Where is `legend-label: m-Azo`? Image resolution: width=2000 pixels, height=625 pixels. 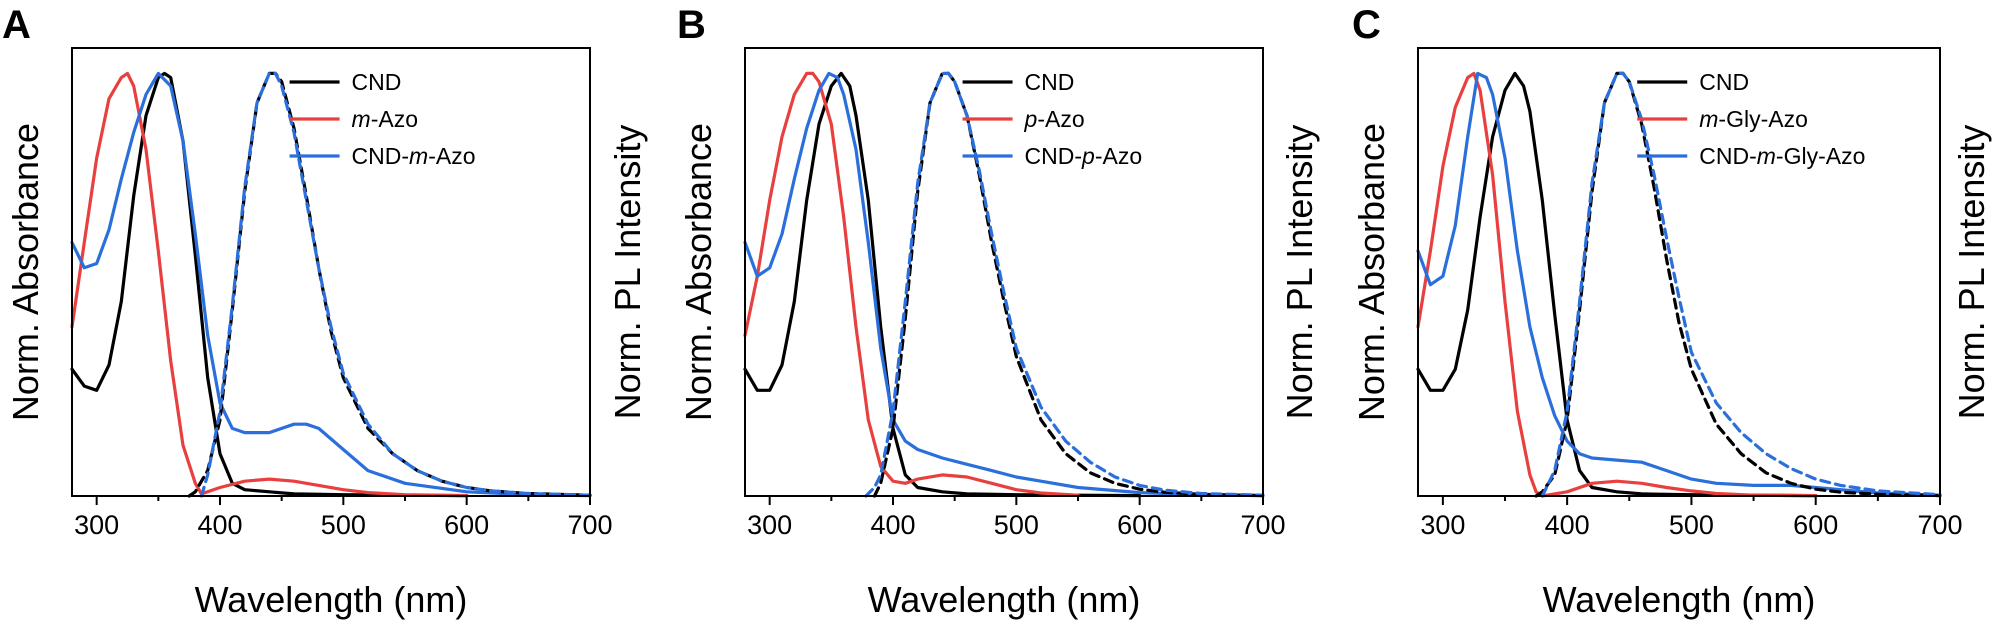
legend-label: m-Azo is located at coordinates (385, 119).